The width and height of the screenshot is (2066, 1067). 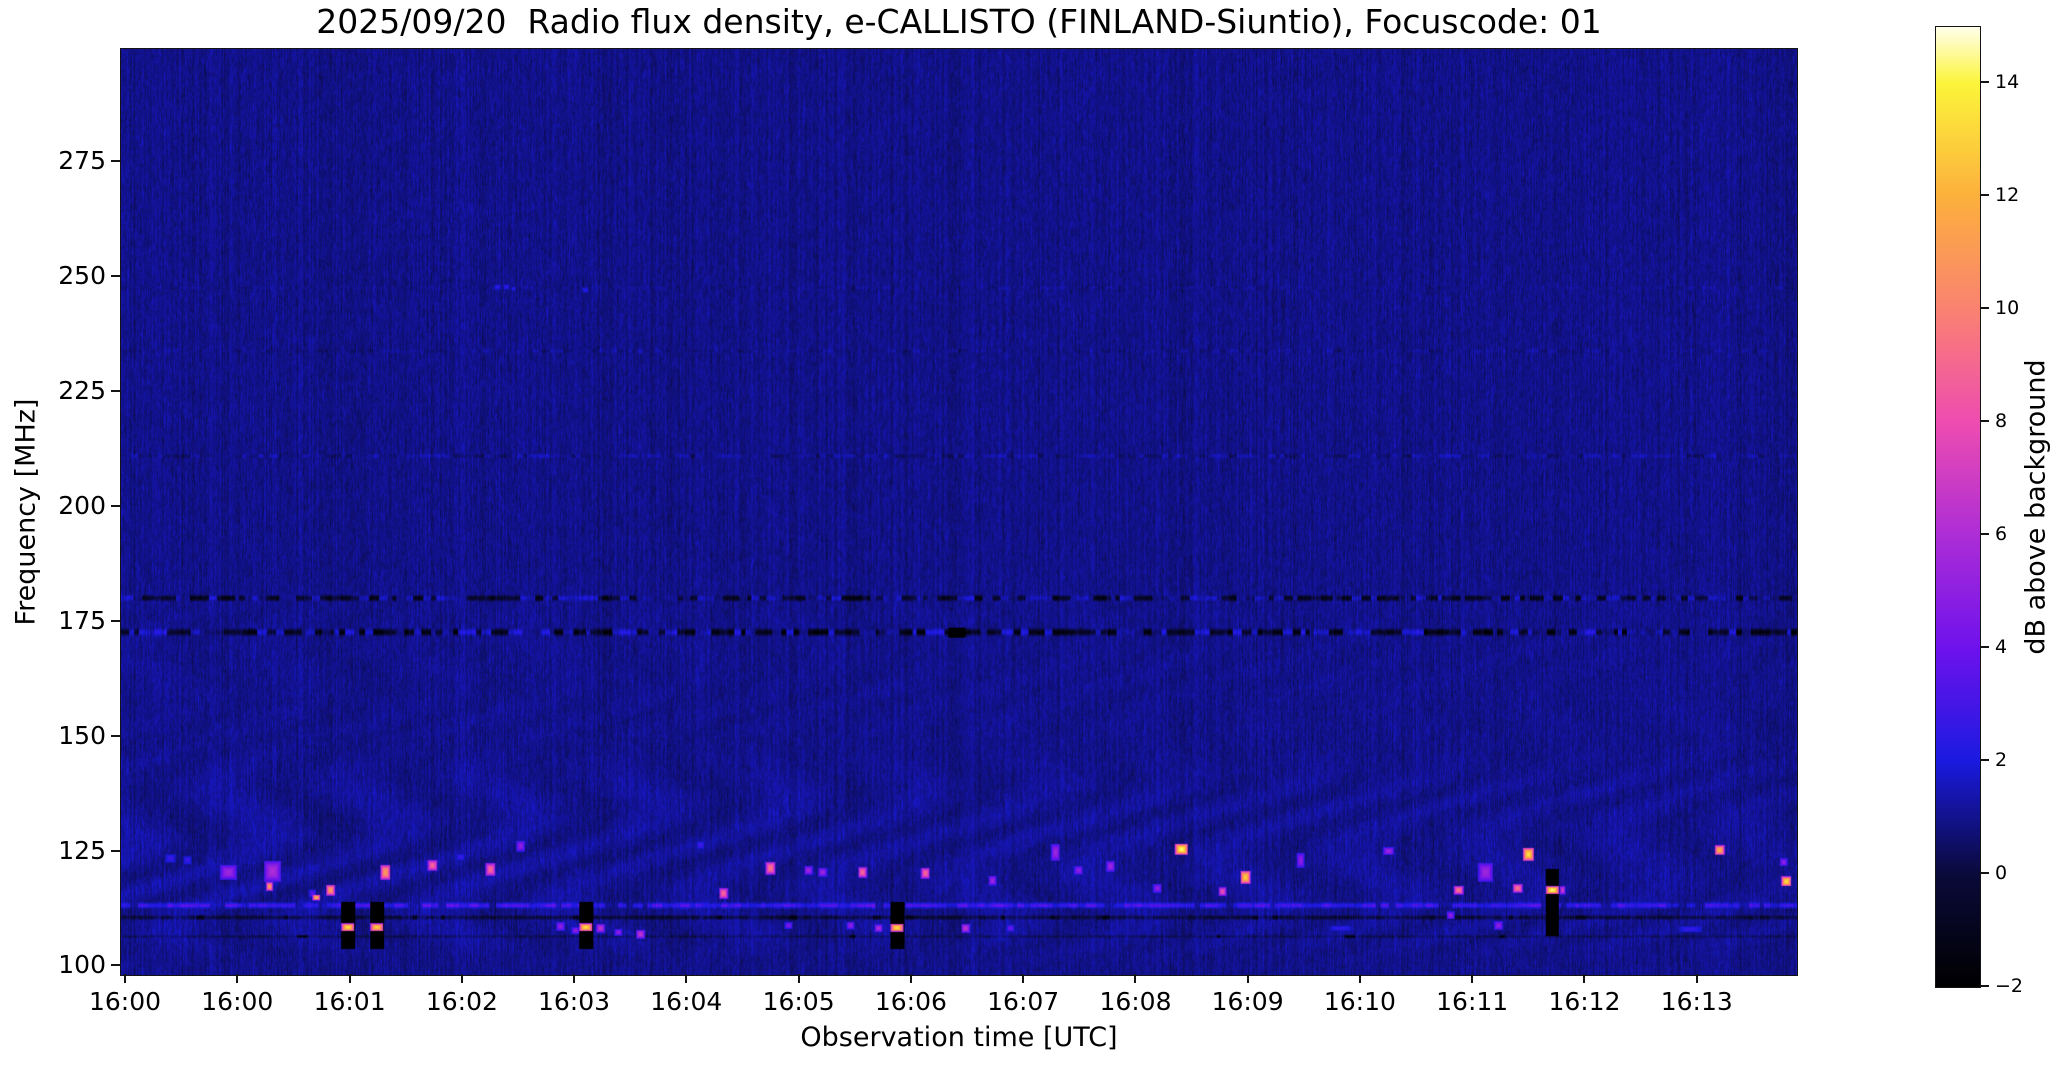 What do you see at coordinates (82, 161) in the screenshot?
I see `y-tick-label: 275` at bounding box center [82, 161].